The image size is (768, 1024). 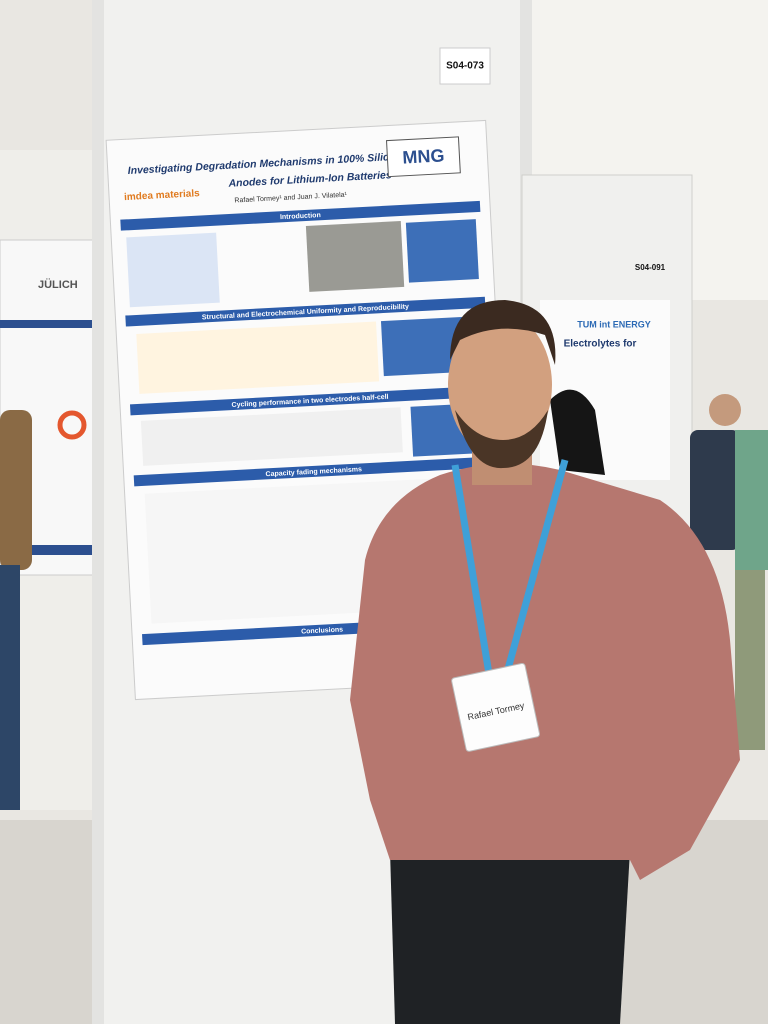 What do you see at coordinates (577, 432) in the screenshot?
I see `background-hair` at bounding box center [577, 432].